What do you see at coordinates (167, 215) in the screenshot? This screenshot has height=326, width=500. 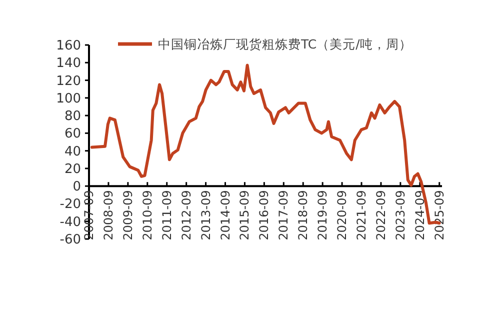 I see `x-tick-label: 2011-09` at bounding box center [167, 215].